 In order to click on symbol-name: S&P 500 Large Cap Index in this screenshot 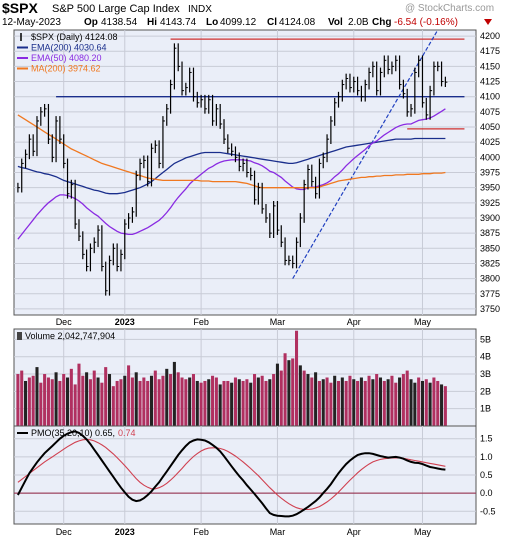, I will do `click(116, 9)`.